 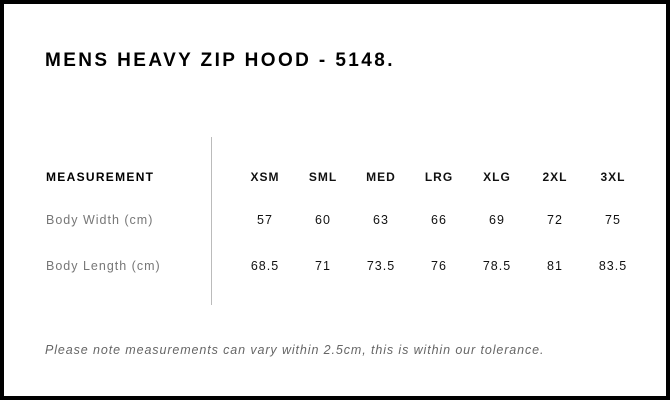 I want to click on size-header: 2XL, so click(x=555, y=177).